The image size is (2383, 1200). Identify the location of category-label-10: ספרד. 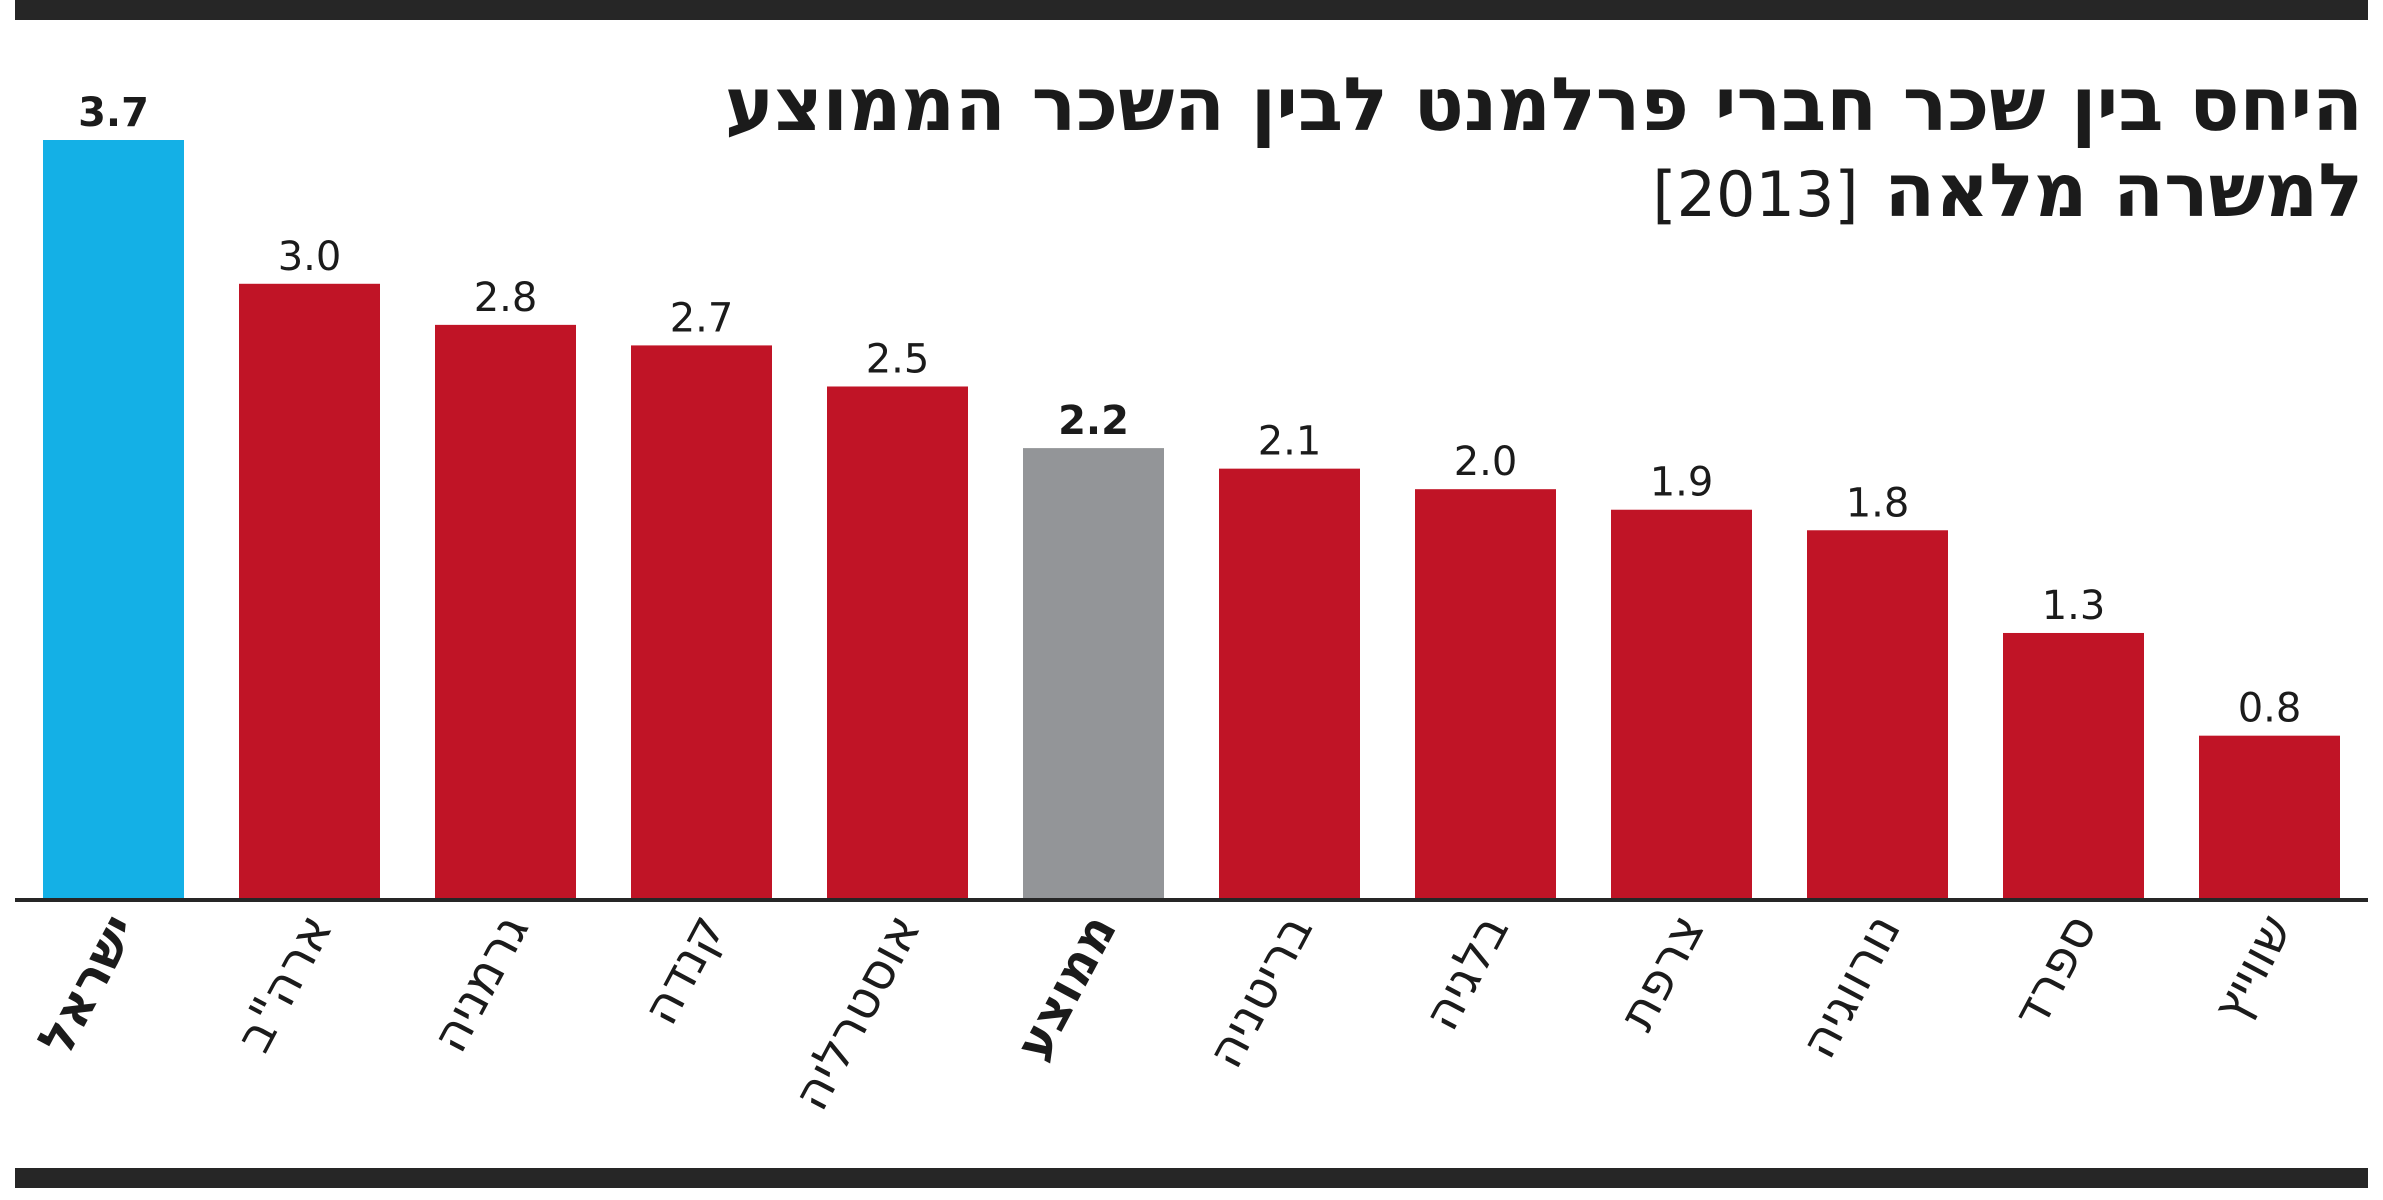
(2054, 971).